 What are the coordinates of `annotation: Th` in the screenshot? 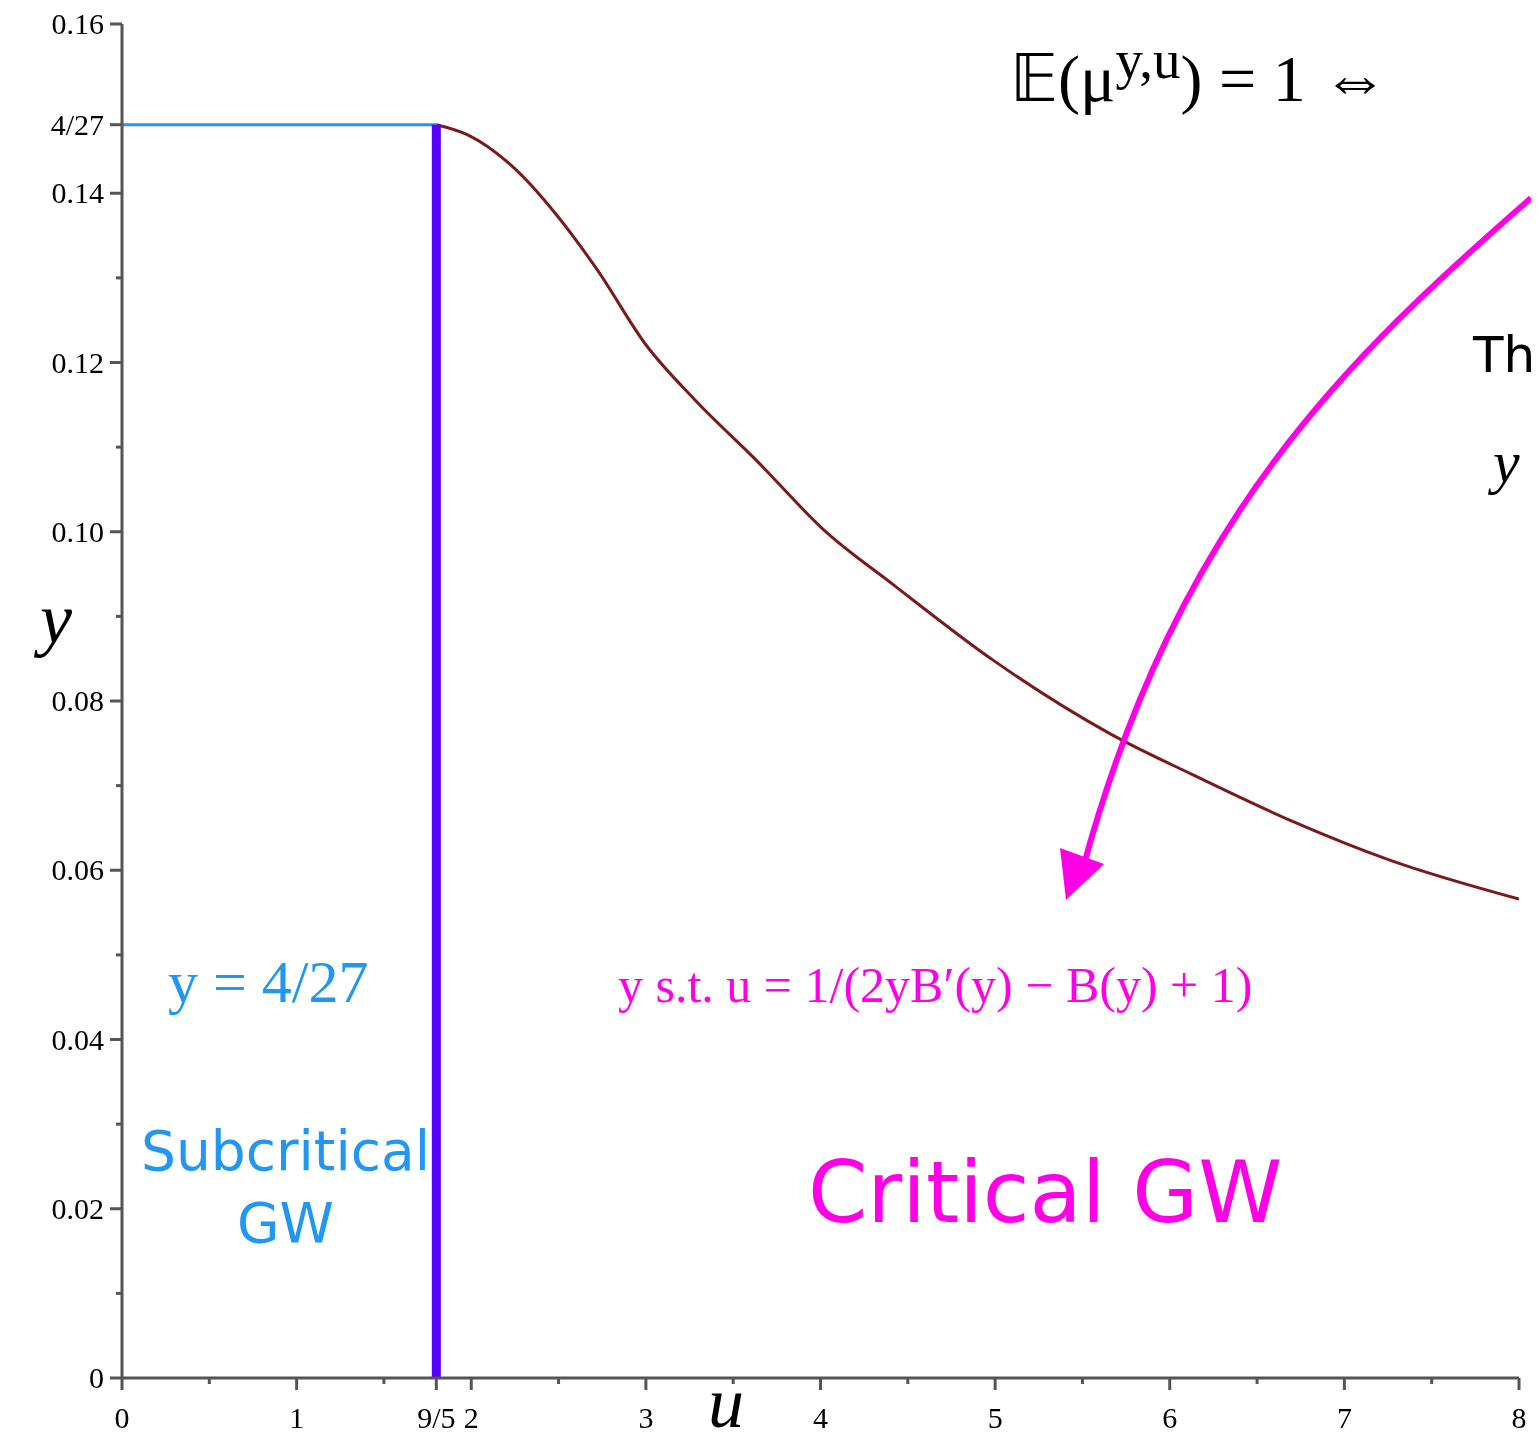 It's located at (1504, 355).